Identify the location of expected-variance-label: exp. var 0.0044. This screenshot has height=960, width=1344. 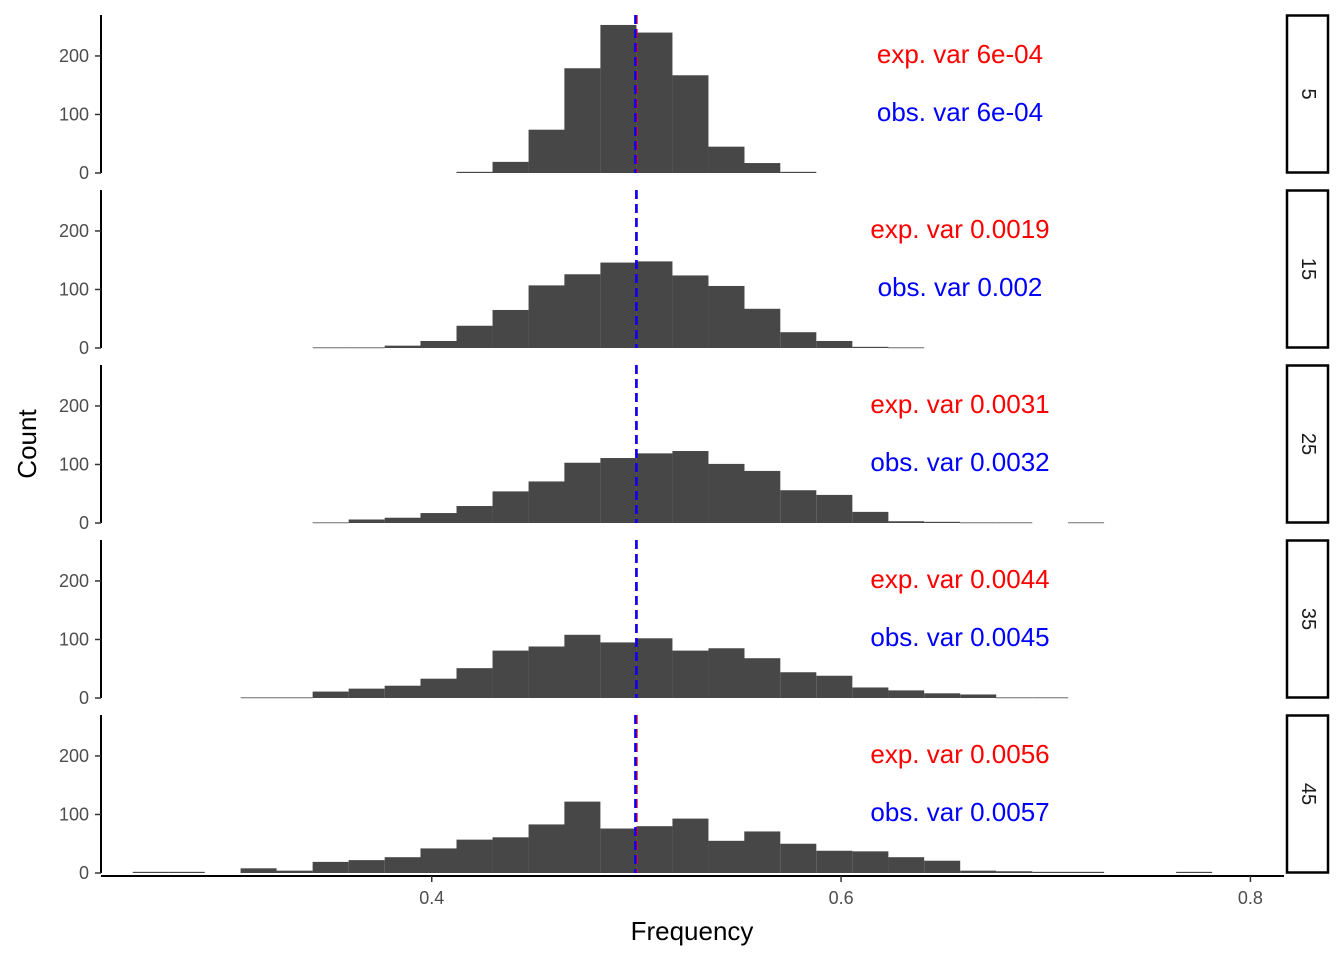
(959, 579).